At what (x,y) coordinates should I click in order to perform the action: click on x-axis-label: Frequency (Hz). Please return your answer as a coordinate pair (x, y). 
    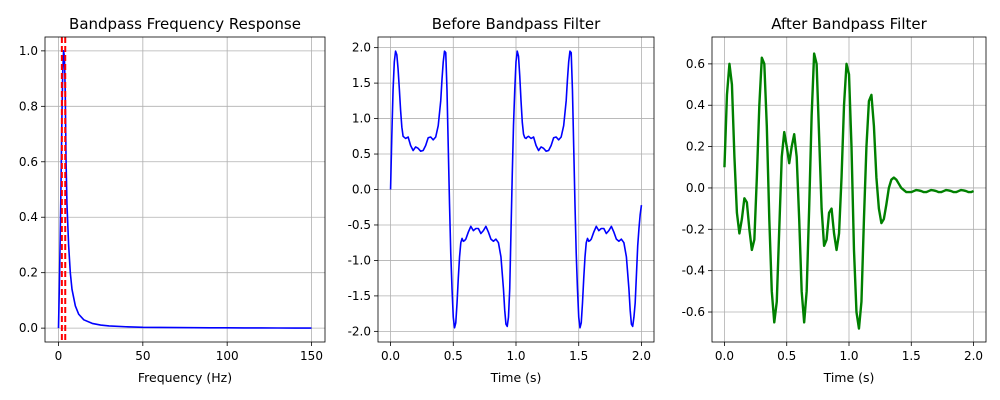
    Looking at the image, I should click on (185, 377).